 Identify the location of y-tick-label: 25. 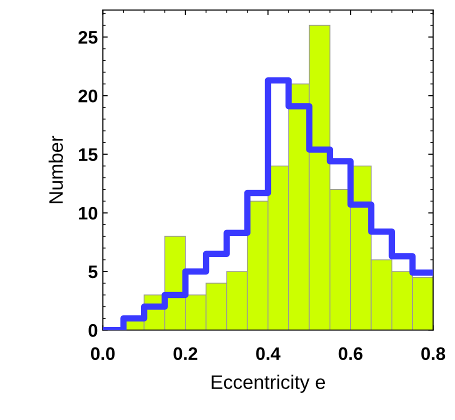
(88, 37).